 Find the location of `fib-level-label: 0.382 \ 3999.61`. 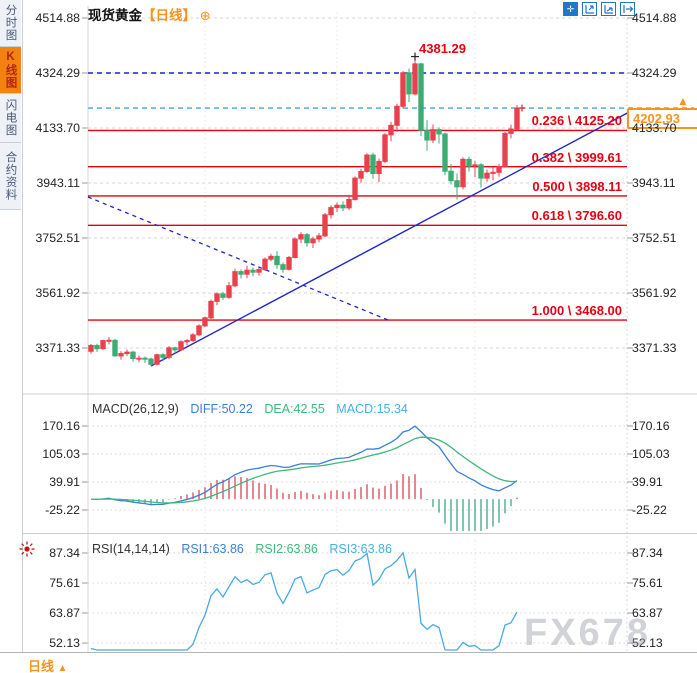

fib-level-label: 0.382 \ 3999.61 is located at coordinates (576, 157).